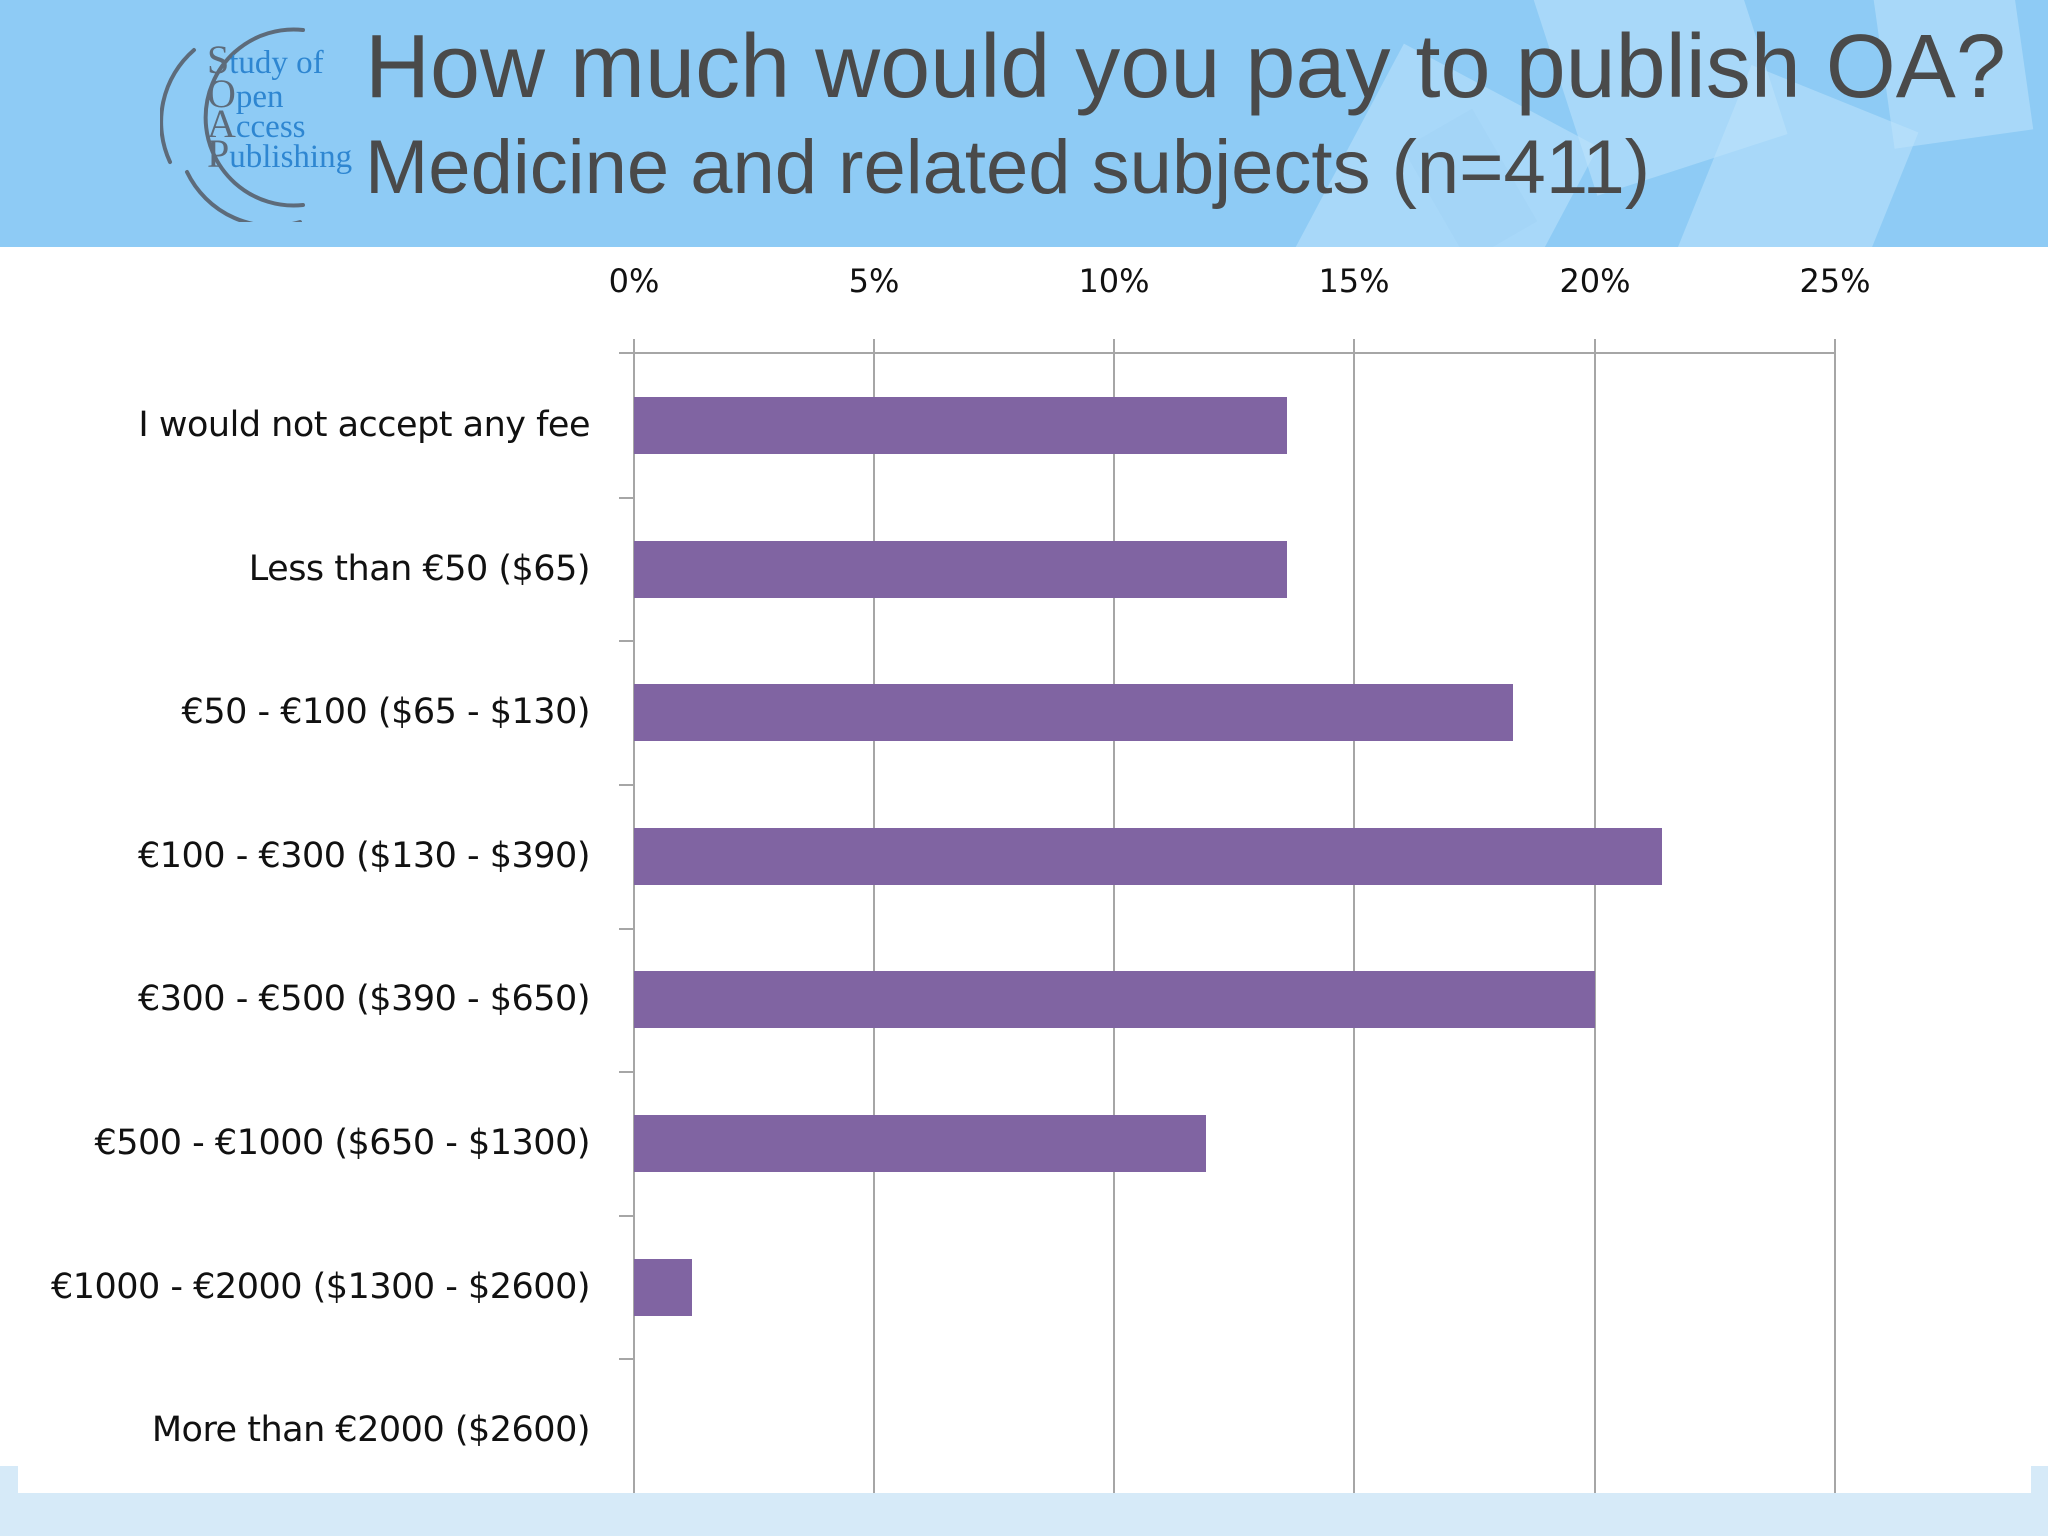 The image size is (2048, 1536). What do you see at coordinates (1185, 67) in the screenshot?
I see `slide-title: How much would you pay to publish OA?` at bounding box center [1185, 67].